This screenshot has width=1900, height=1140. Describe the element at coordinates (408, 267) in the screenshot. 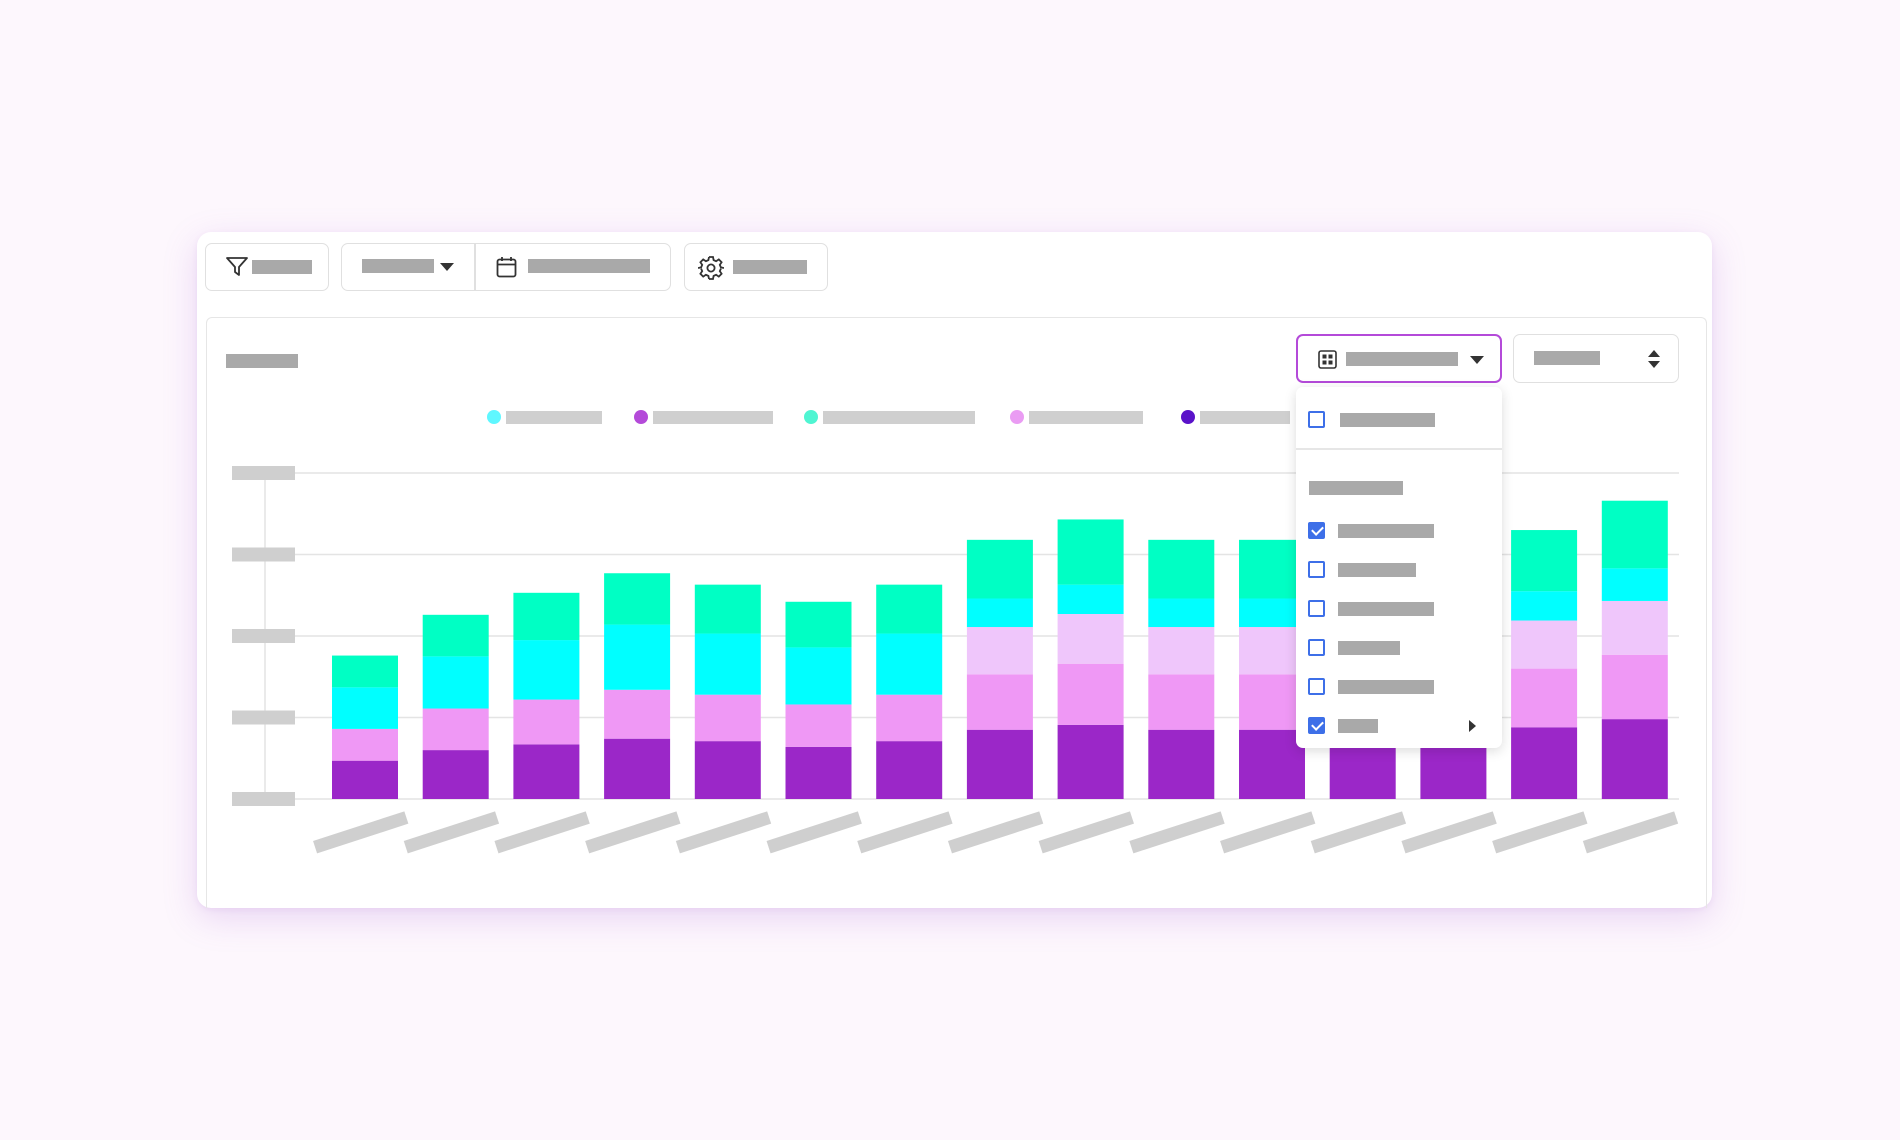

I see `group-select` at that location.